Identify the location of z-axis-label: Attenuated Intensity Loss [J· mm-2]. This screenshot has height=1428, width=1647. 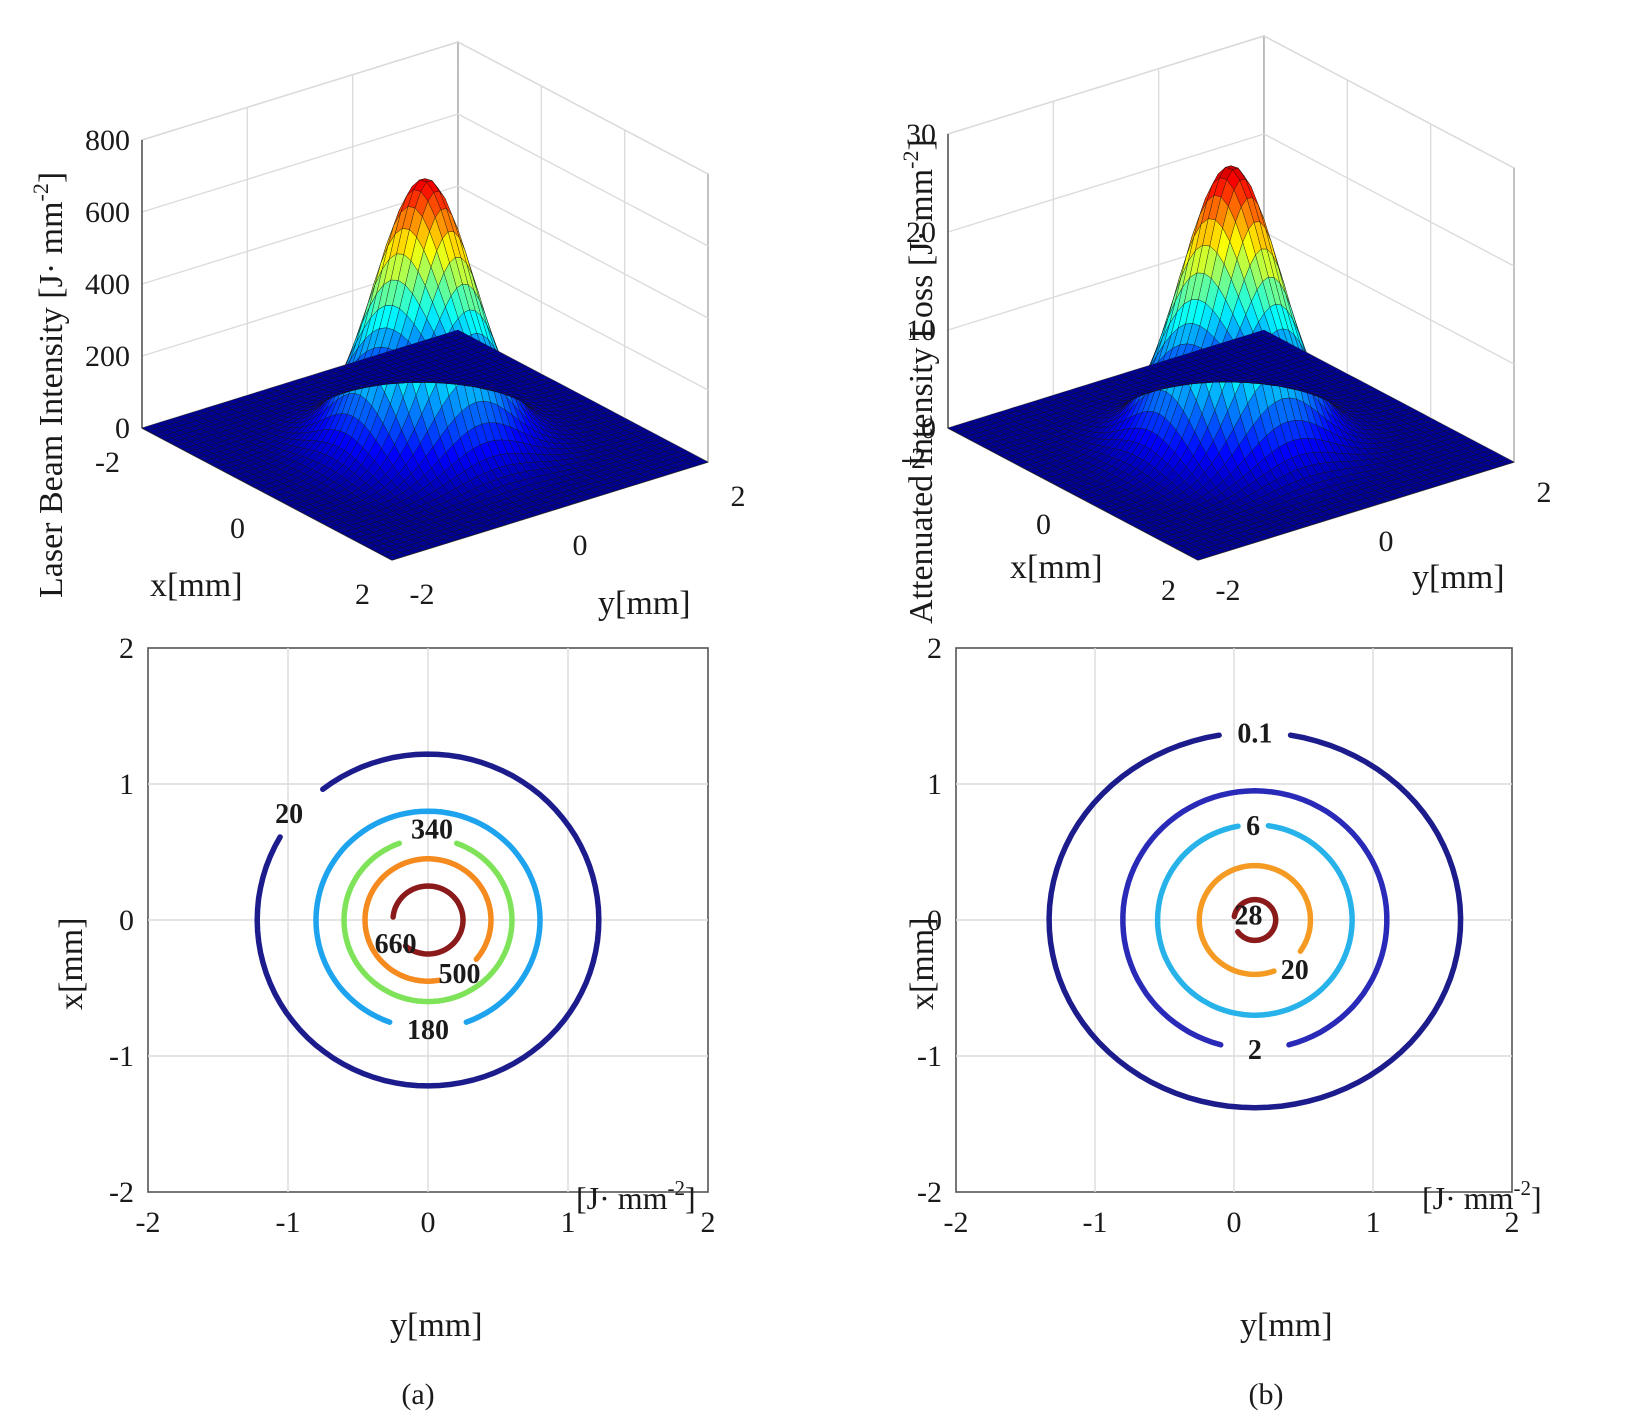
(919, 381).